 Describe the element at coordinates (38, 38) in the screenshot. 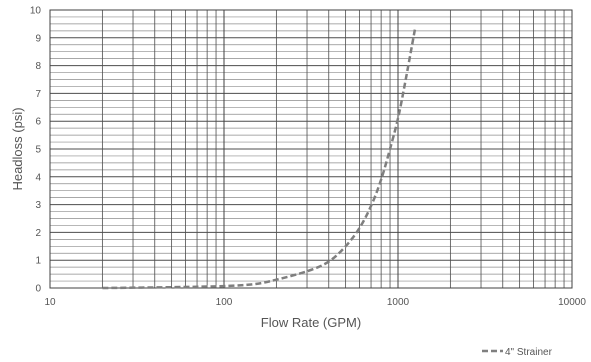

I see `y-tick-label: 9` at that location.